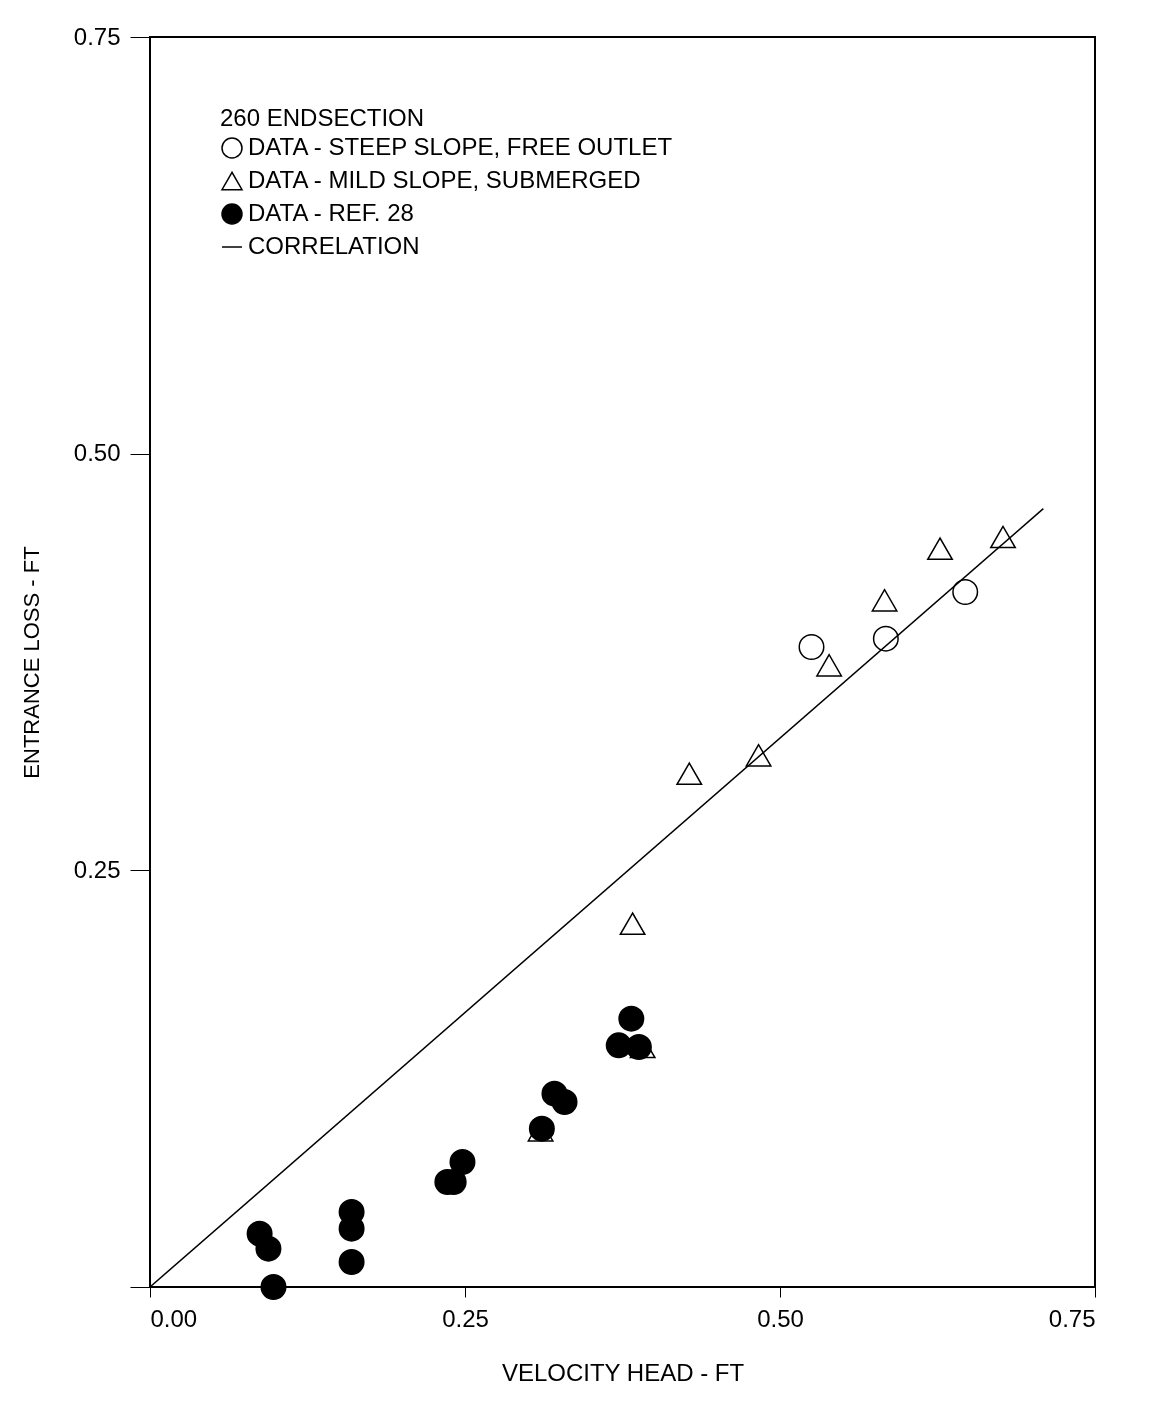  I want to click on y-axis-title: ENTRANCE LOSS - FT, so click(31, 662).